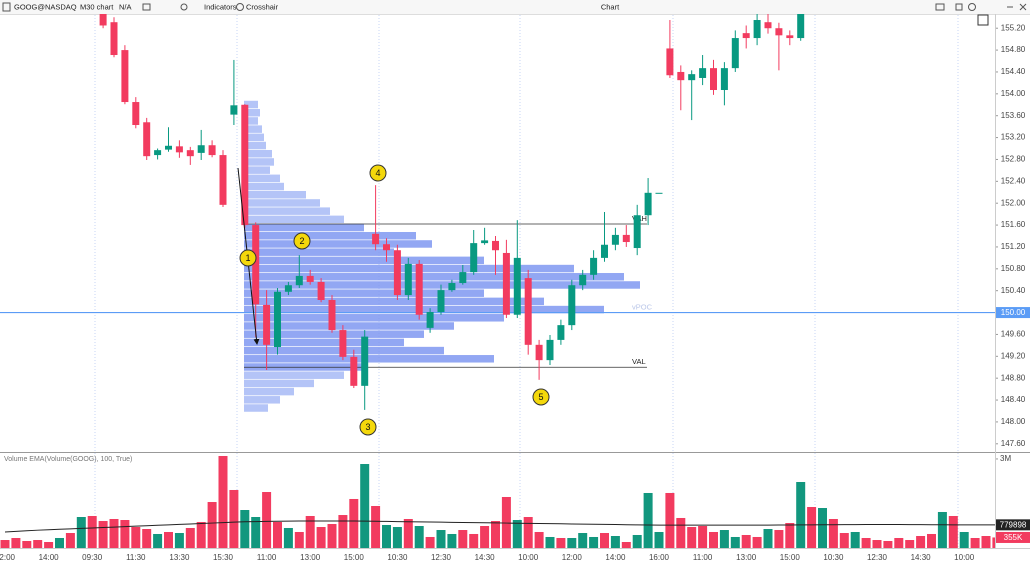 The height and width of the screenshot is (566, 1030). What do you see at coordinates (959, 7) in the screenshot?
I see `restore-icon` at bounding box center [959, 7].